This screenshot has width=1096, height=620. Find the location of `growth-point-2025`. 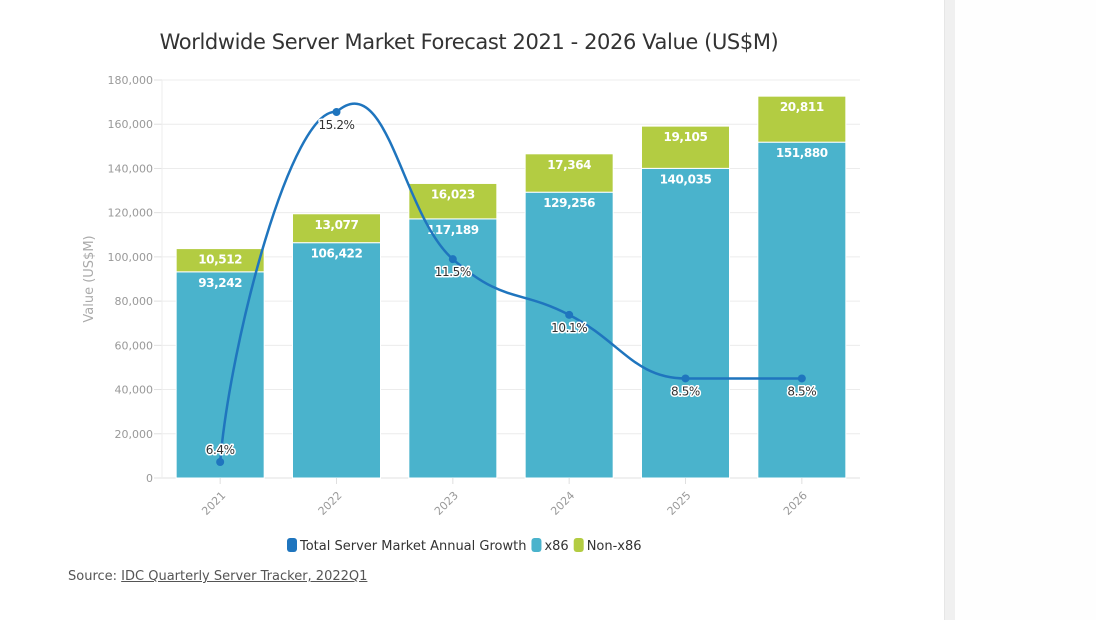

growth-point-2025 is located at coordinates (685, 378).